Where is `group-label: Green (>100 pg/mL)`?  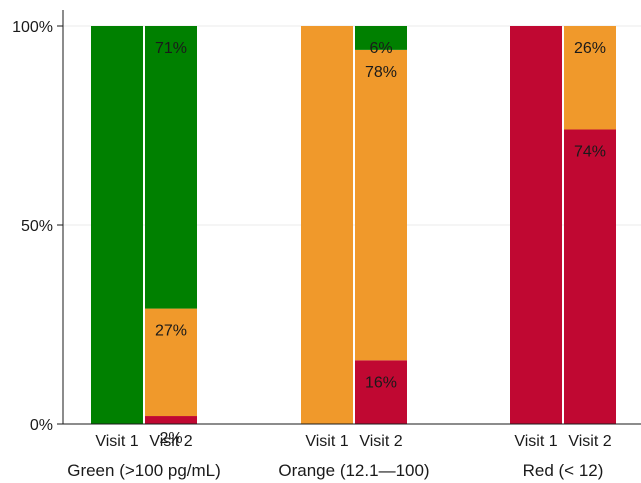 group-label: Green (>100 pg/mL) is located at coordinates (144, 470).